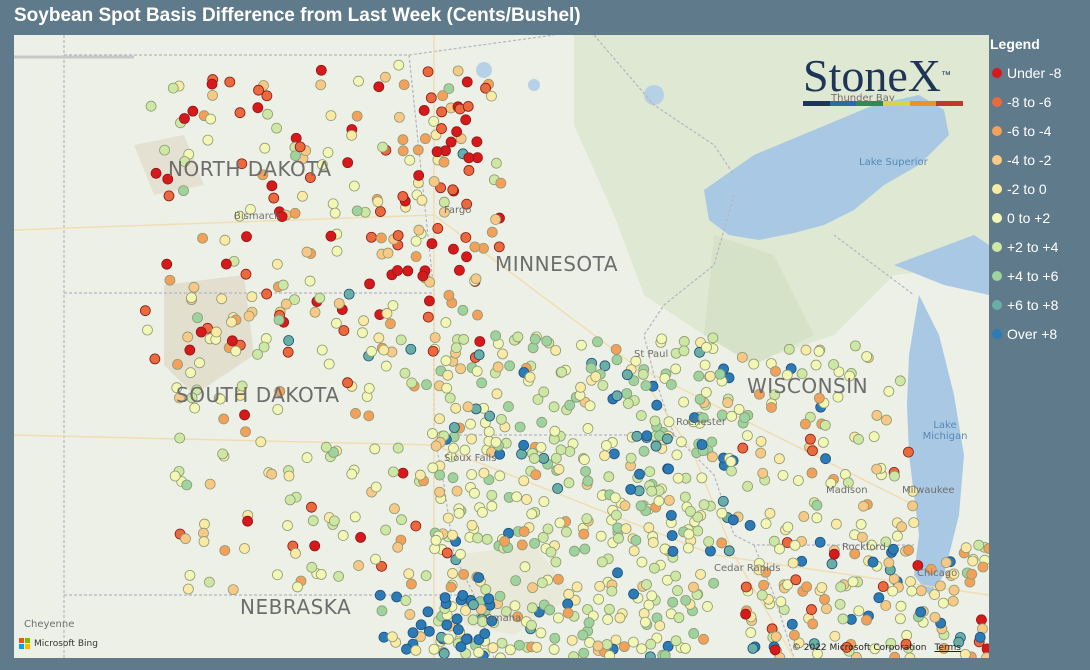 This screenshot has height=670, width=1090. I want to click on legend-item: +4 to +6, so click(1040, 275).